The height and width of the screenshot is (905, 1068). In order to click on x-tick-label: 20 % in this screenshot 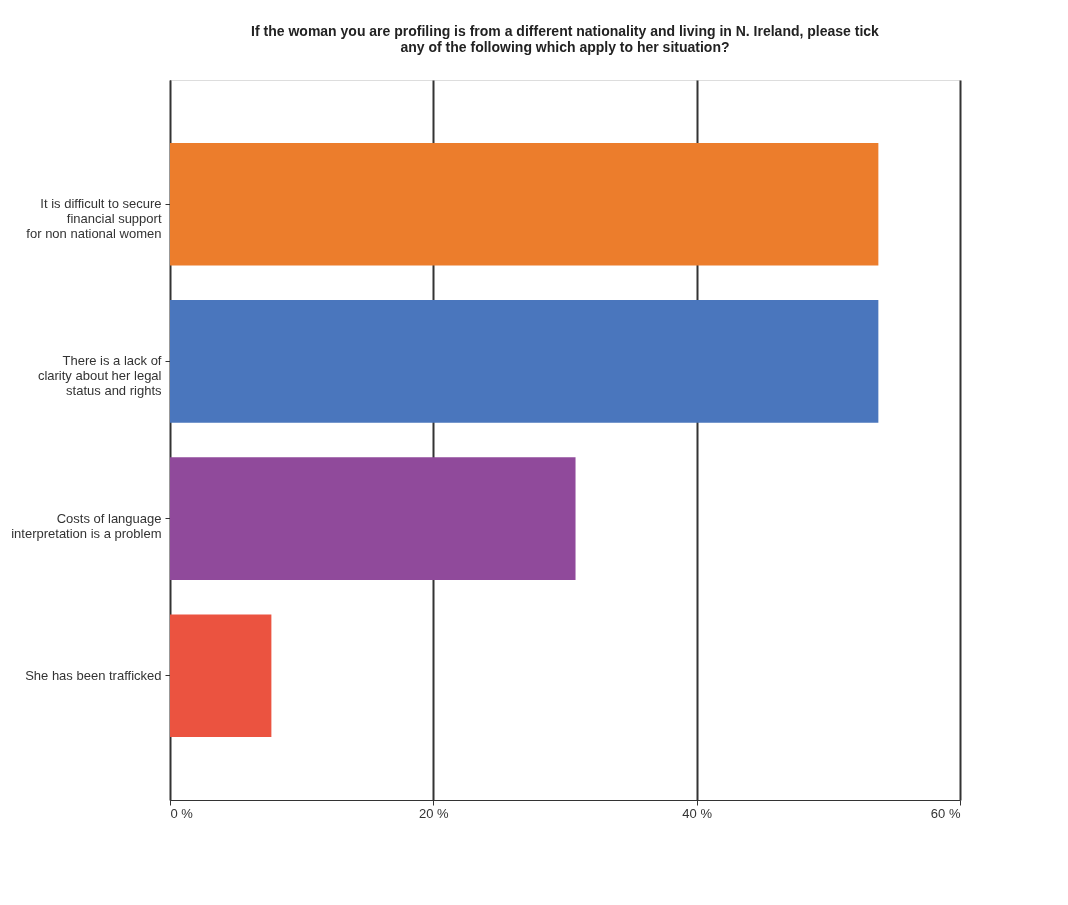, I will do `click(434, 813)`.